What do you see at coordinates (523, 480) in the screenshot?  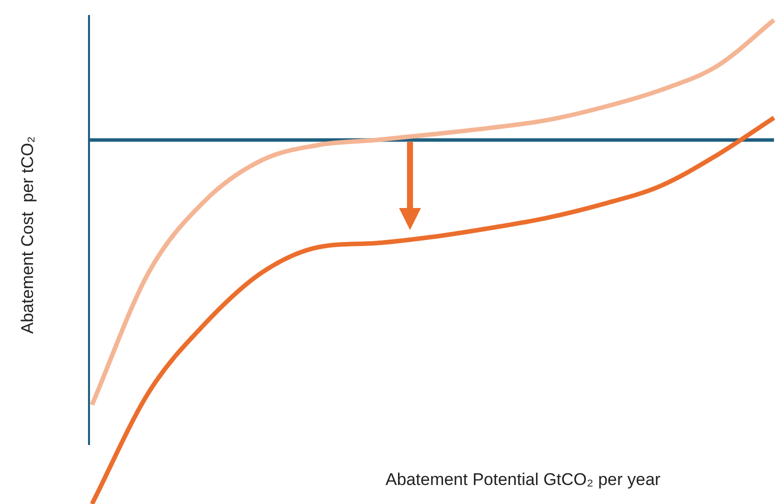 I see `x-axis-title: Abatement Potential GtCO₂ per year` at bounding box center [523, 480].